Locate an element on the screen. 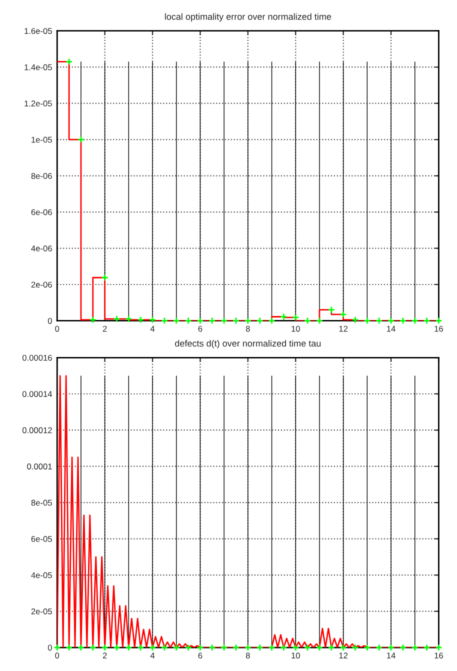 This screenshot has height=671, width=457. y-tick-label: 1e-05 is located at coordinates (42, 139).